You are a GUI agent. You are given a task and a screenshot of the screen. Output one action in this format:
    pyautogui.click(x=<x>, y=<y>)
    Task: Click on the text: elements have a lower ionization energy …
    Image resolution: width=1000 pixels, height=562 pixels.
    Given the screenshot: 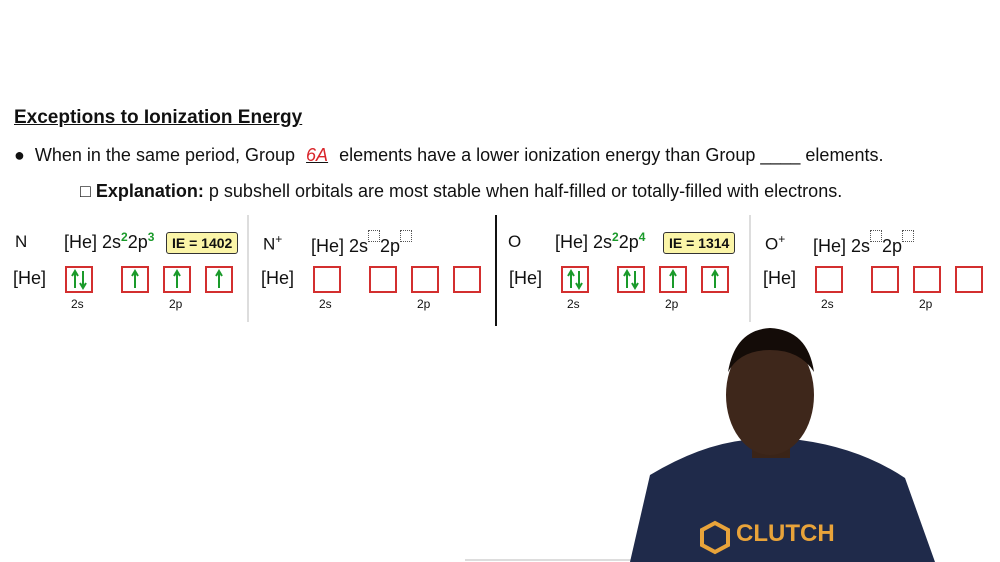 What is the action you would take?
    pyautogui.click(x=547, y=155)
    